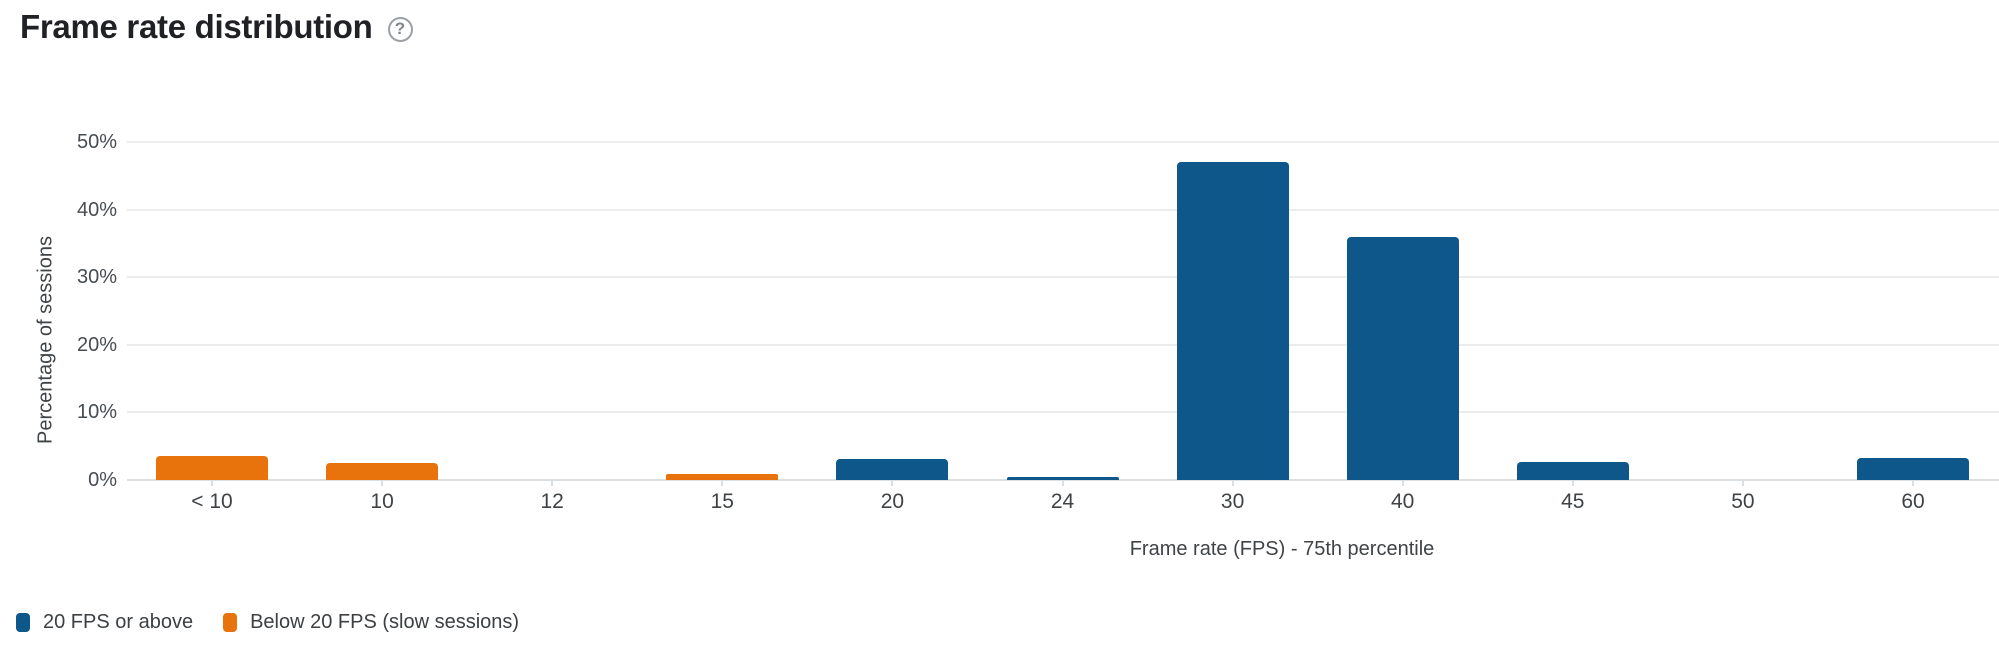 The image size is (1999, 661). What do you see at coordinates (892, 501) in the screenshot?
I see `x-tick-label: 20` at bounding box center [892, 501].